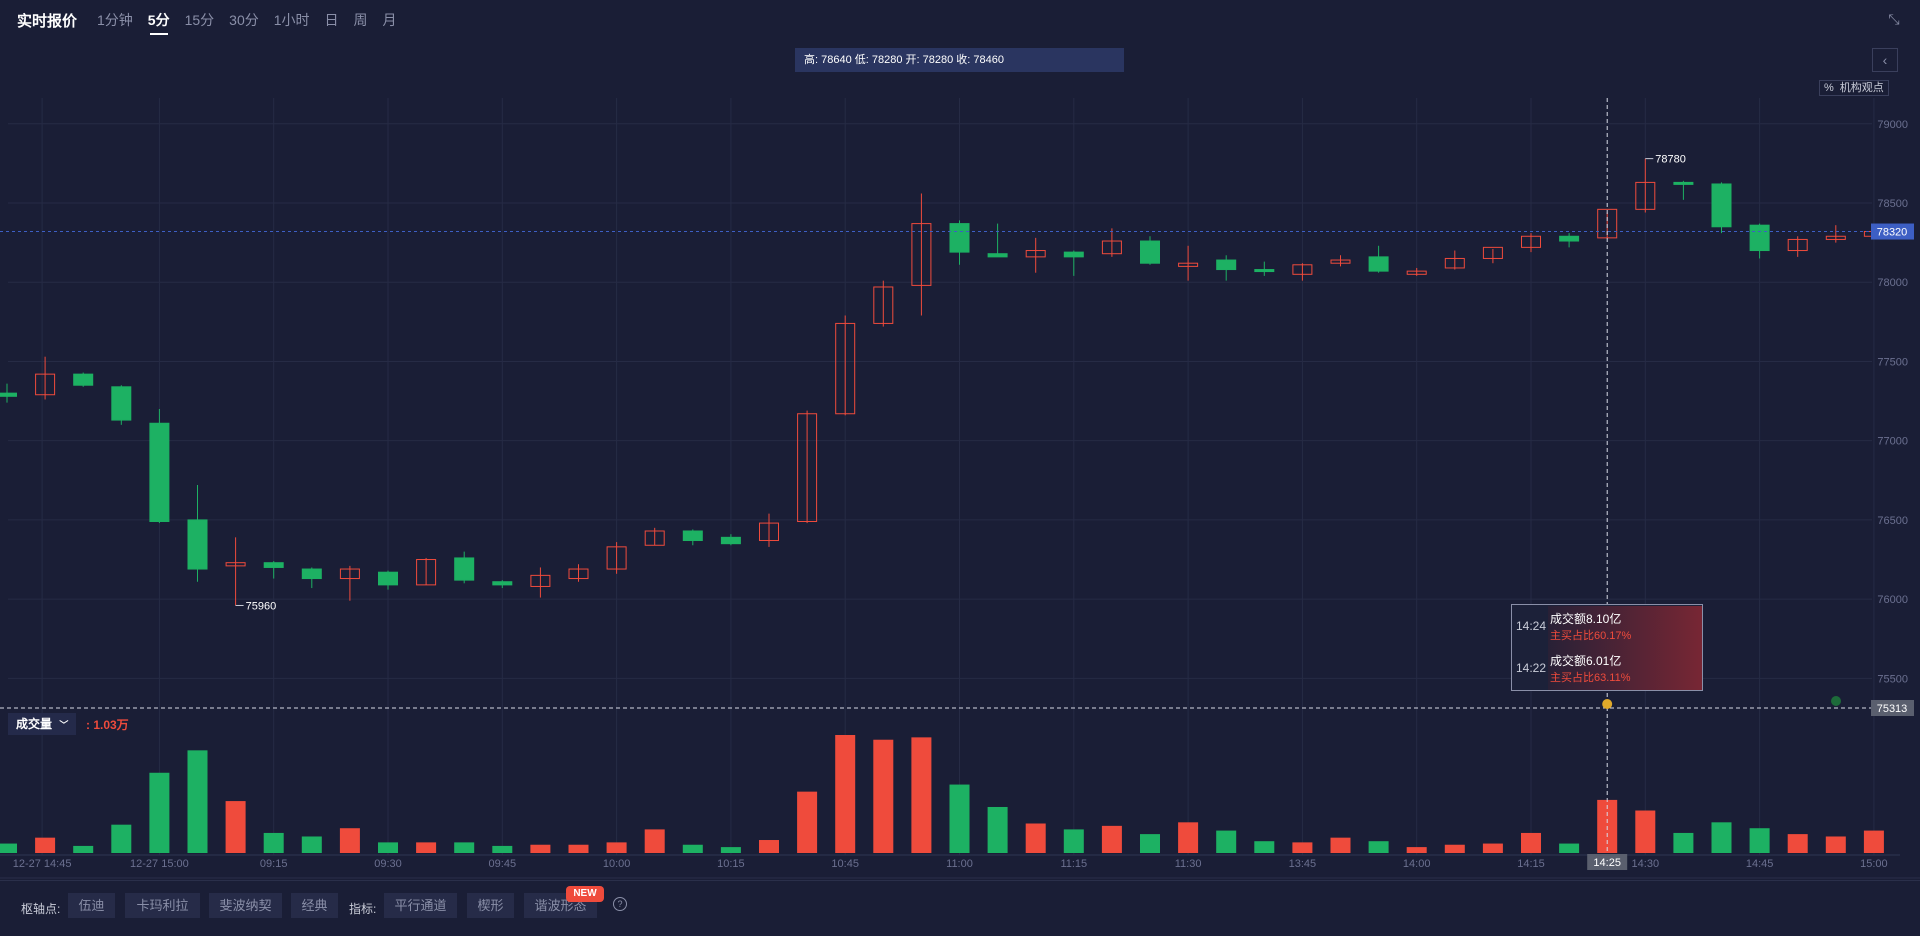  I want to click on percent-toggle: %, so click(1829, 88).